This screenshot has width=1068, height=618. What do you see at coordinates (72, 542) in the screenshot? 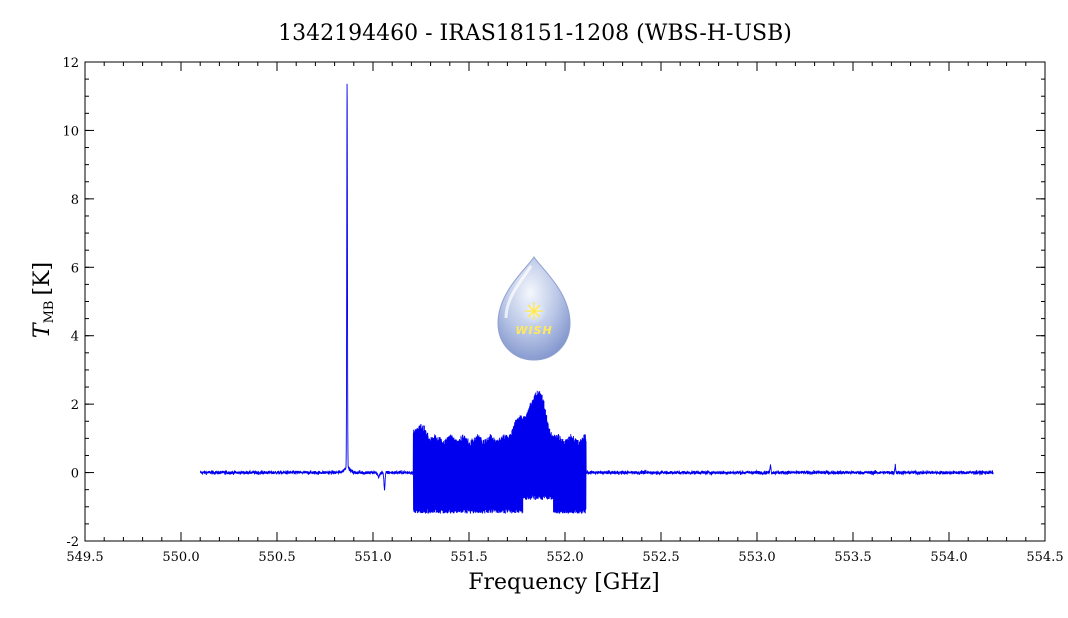
I see `y-tick-label: -2` at bounding box center [72, 542].